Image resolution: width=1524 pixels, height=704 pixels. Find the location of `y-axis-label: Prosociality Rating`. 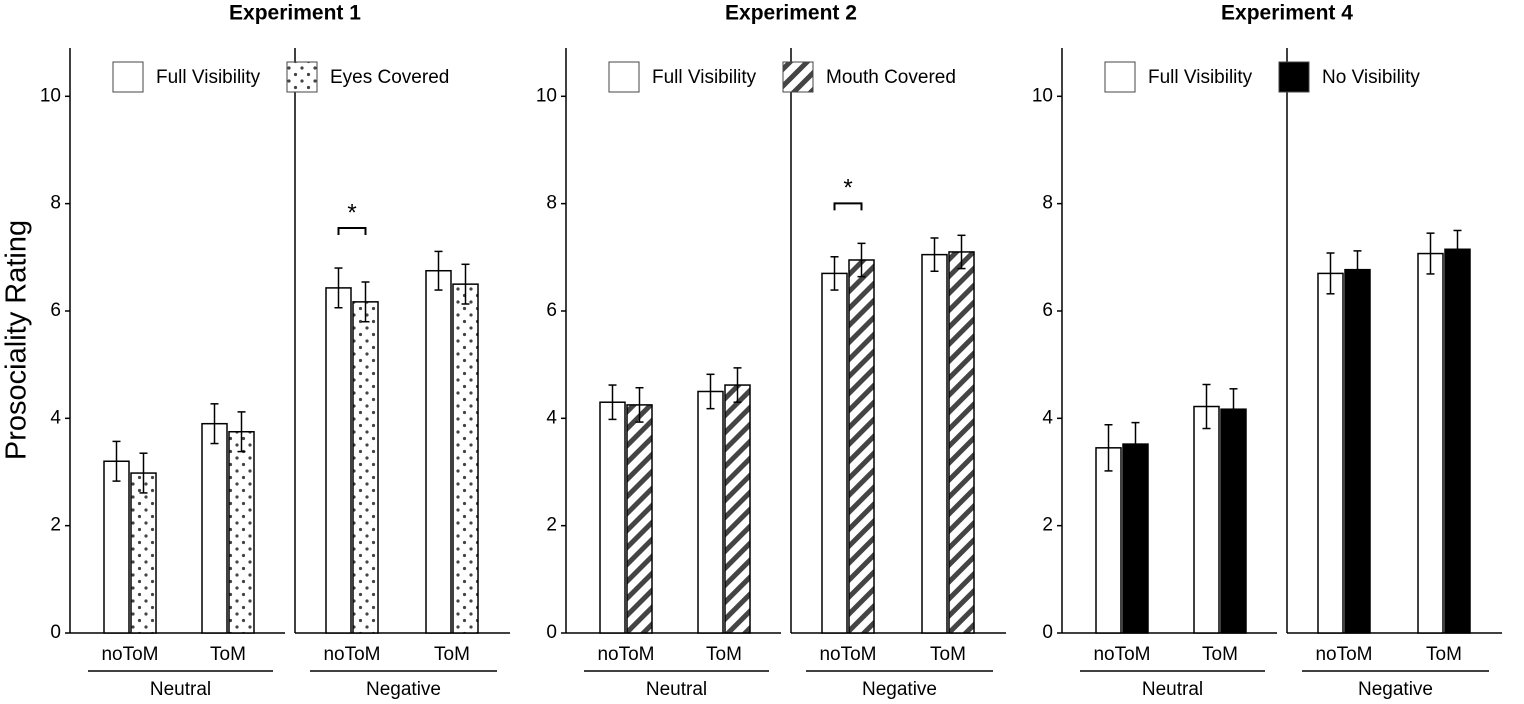

y-axis-label: Prosociality Rating is located at coordinates (17, 340).